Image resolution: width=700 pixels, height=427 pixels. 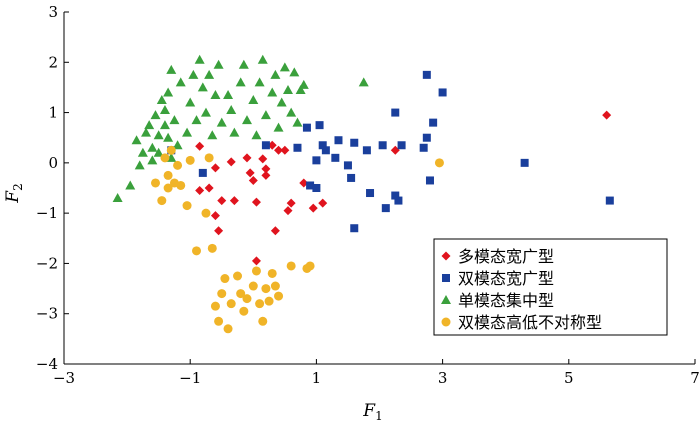 What do you see at coordinates (317, 378) in the screenshot?
I see `x-tick-label: 1` at bounding box center [317, 378].